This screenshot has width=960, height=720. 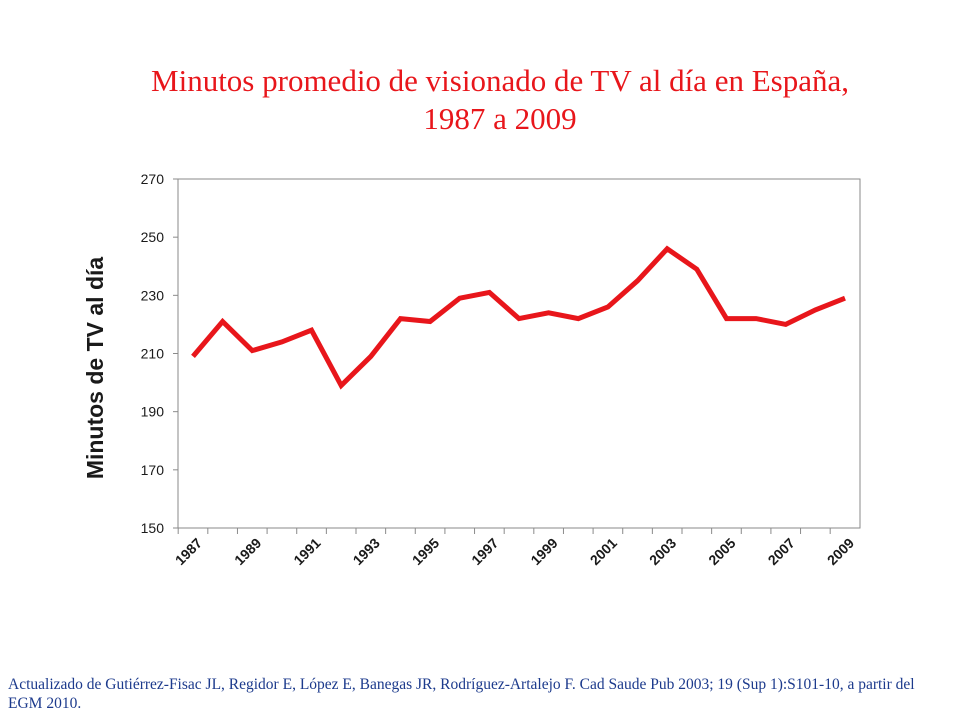 I want to click on y-tick-label: 210, so click(x=153, y=354).